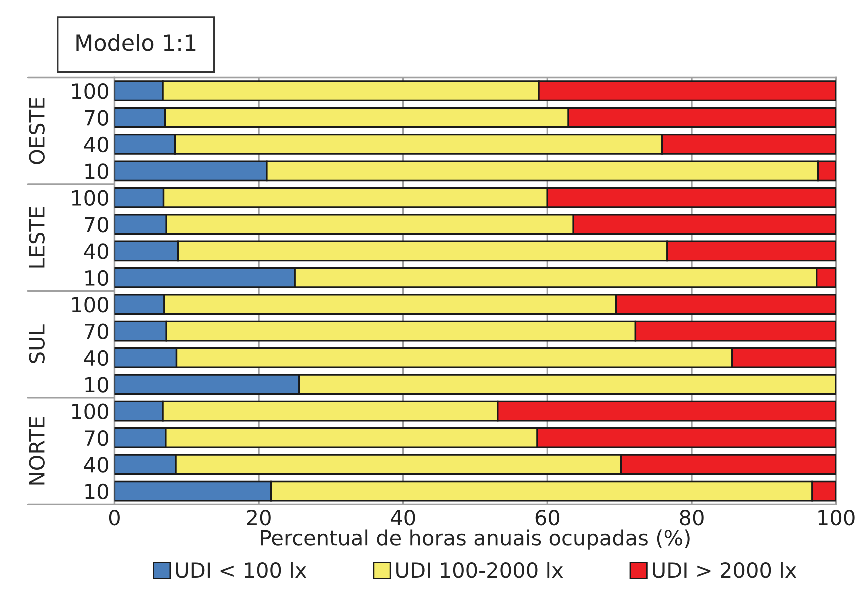  Describe the element at coordinates (259, 518) in the screenshot. I see `x-tick-label: 20` at that location.